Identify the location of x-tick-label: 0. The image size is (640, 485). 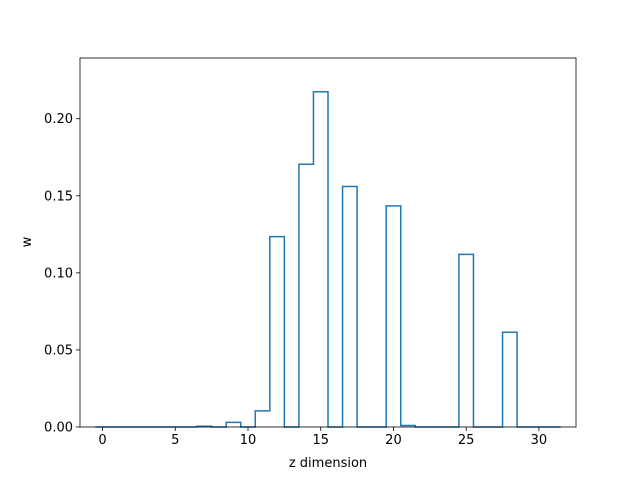
(102, 440).